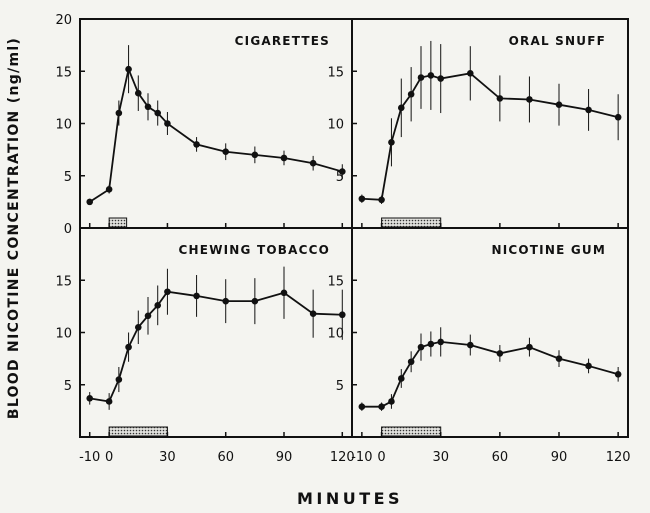 The image size is (650, 513). Describe the element at coordinates (282, 41) in the screenshot. I see `panel-title-cigarettes: CIGARETTES` at that location.